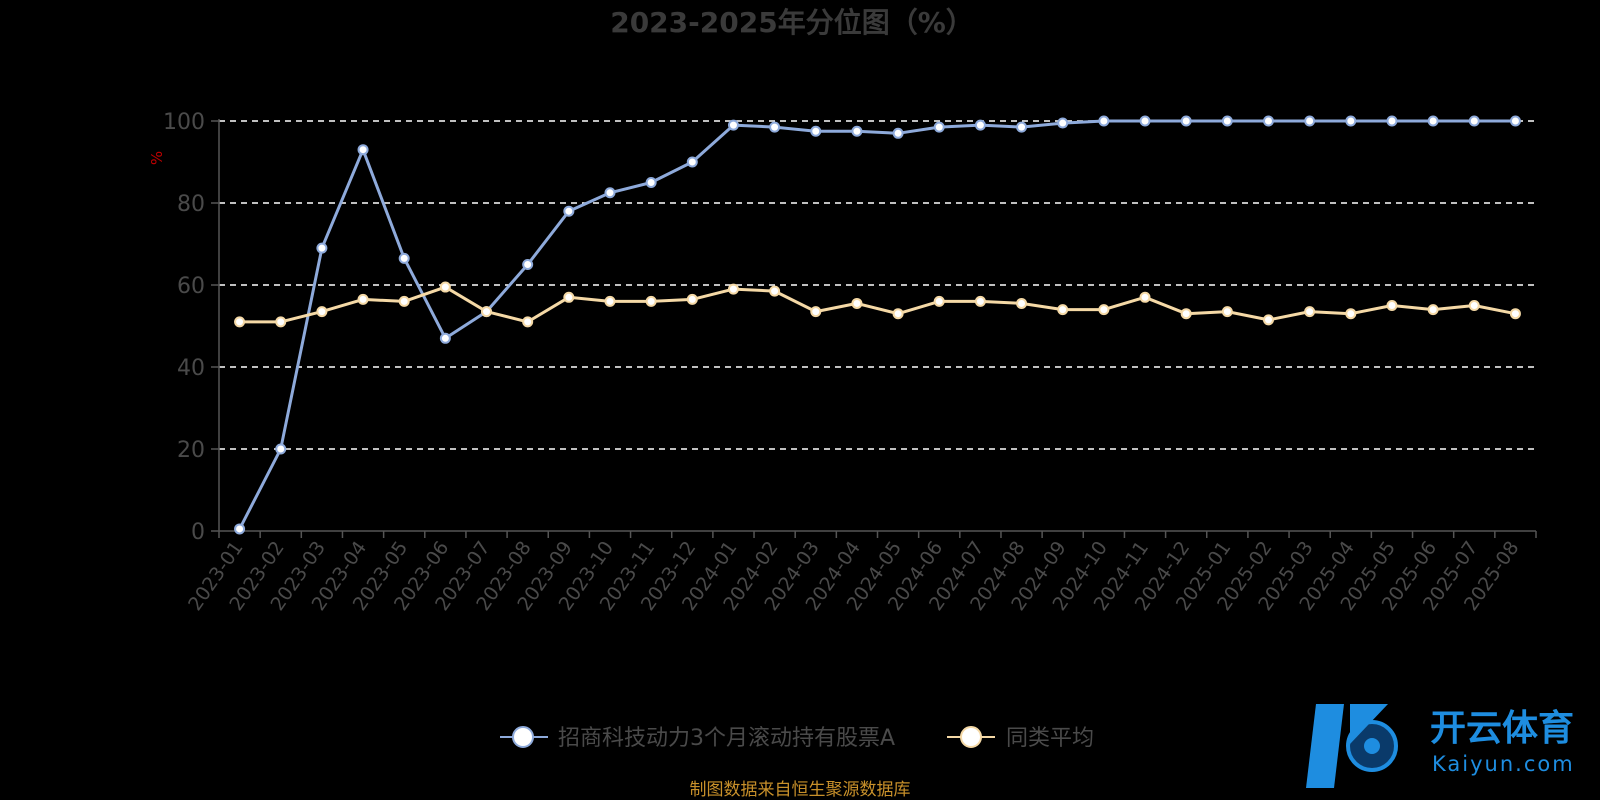  I want to click on y-tick-label: 60, so click(191, 286).